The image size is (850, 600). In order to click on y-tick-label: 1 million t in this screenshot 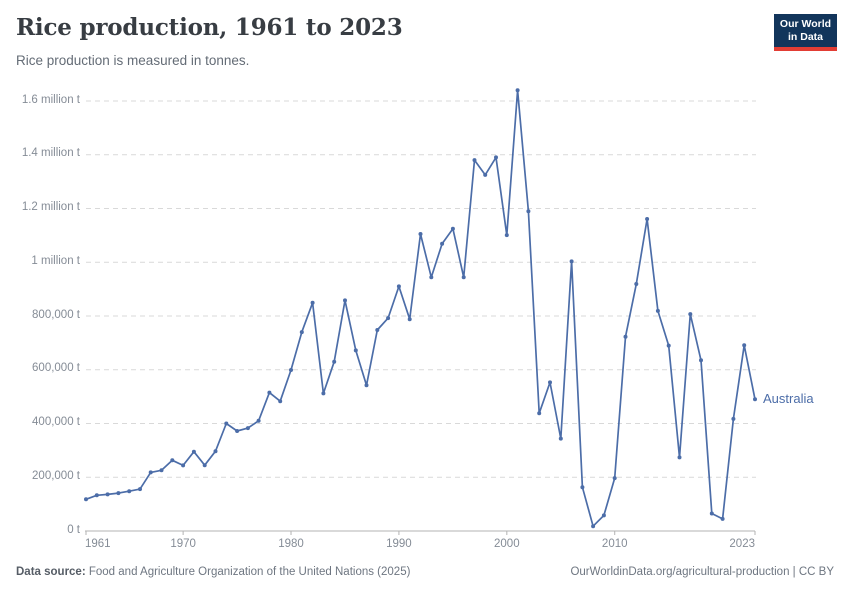, I will do `click(55, 260)`.